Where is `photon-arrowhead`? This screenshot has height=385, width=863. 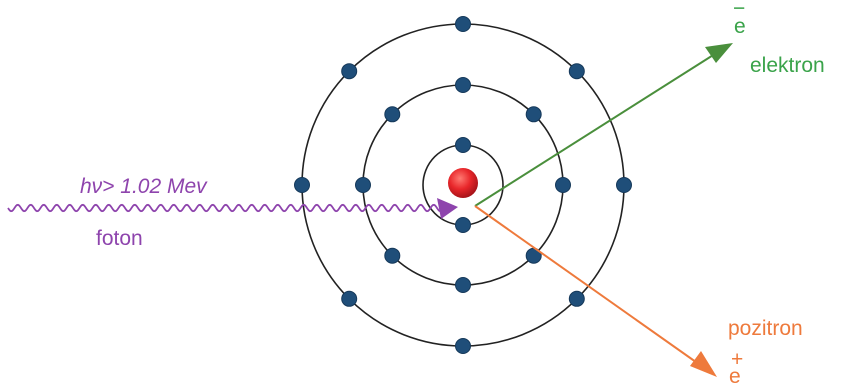
photon-arrowhead is located at coordinates (447, 208).